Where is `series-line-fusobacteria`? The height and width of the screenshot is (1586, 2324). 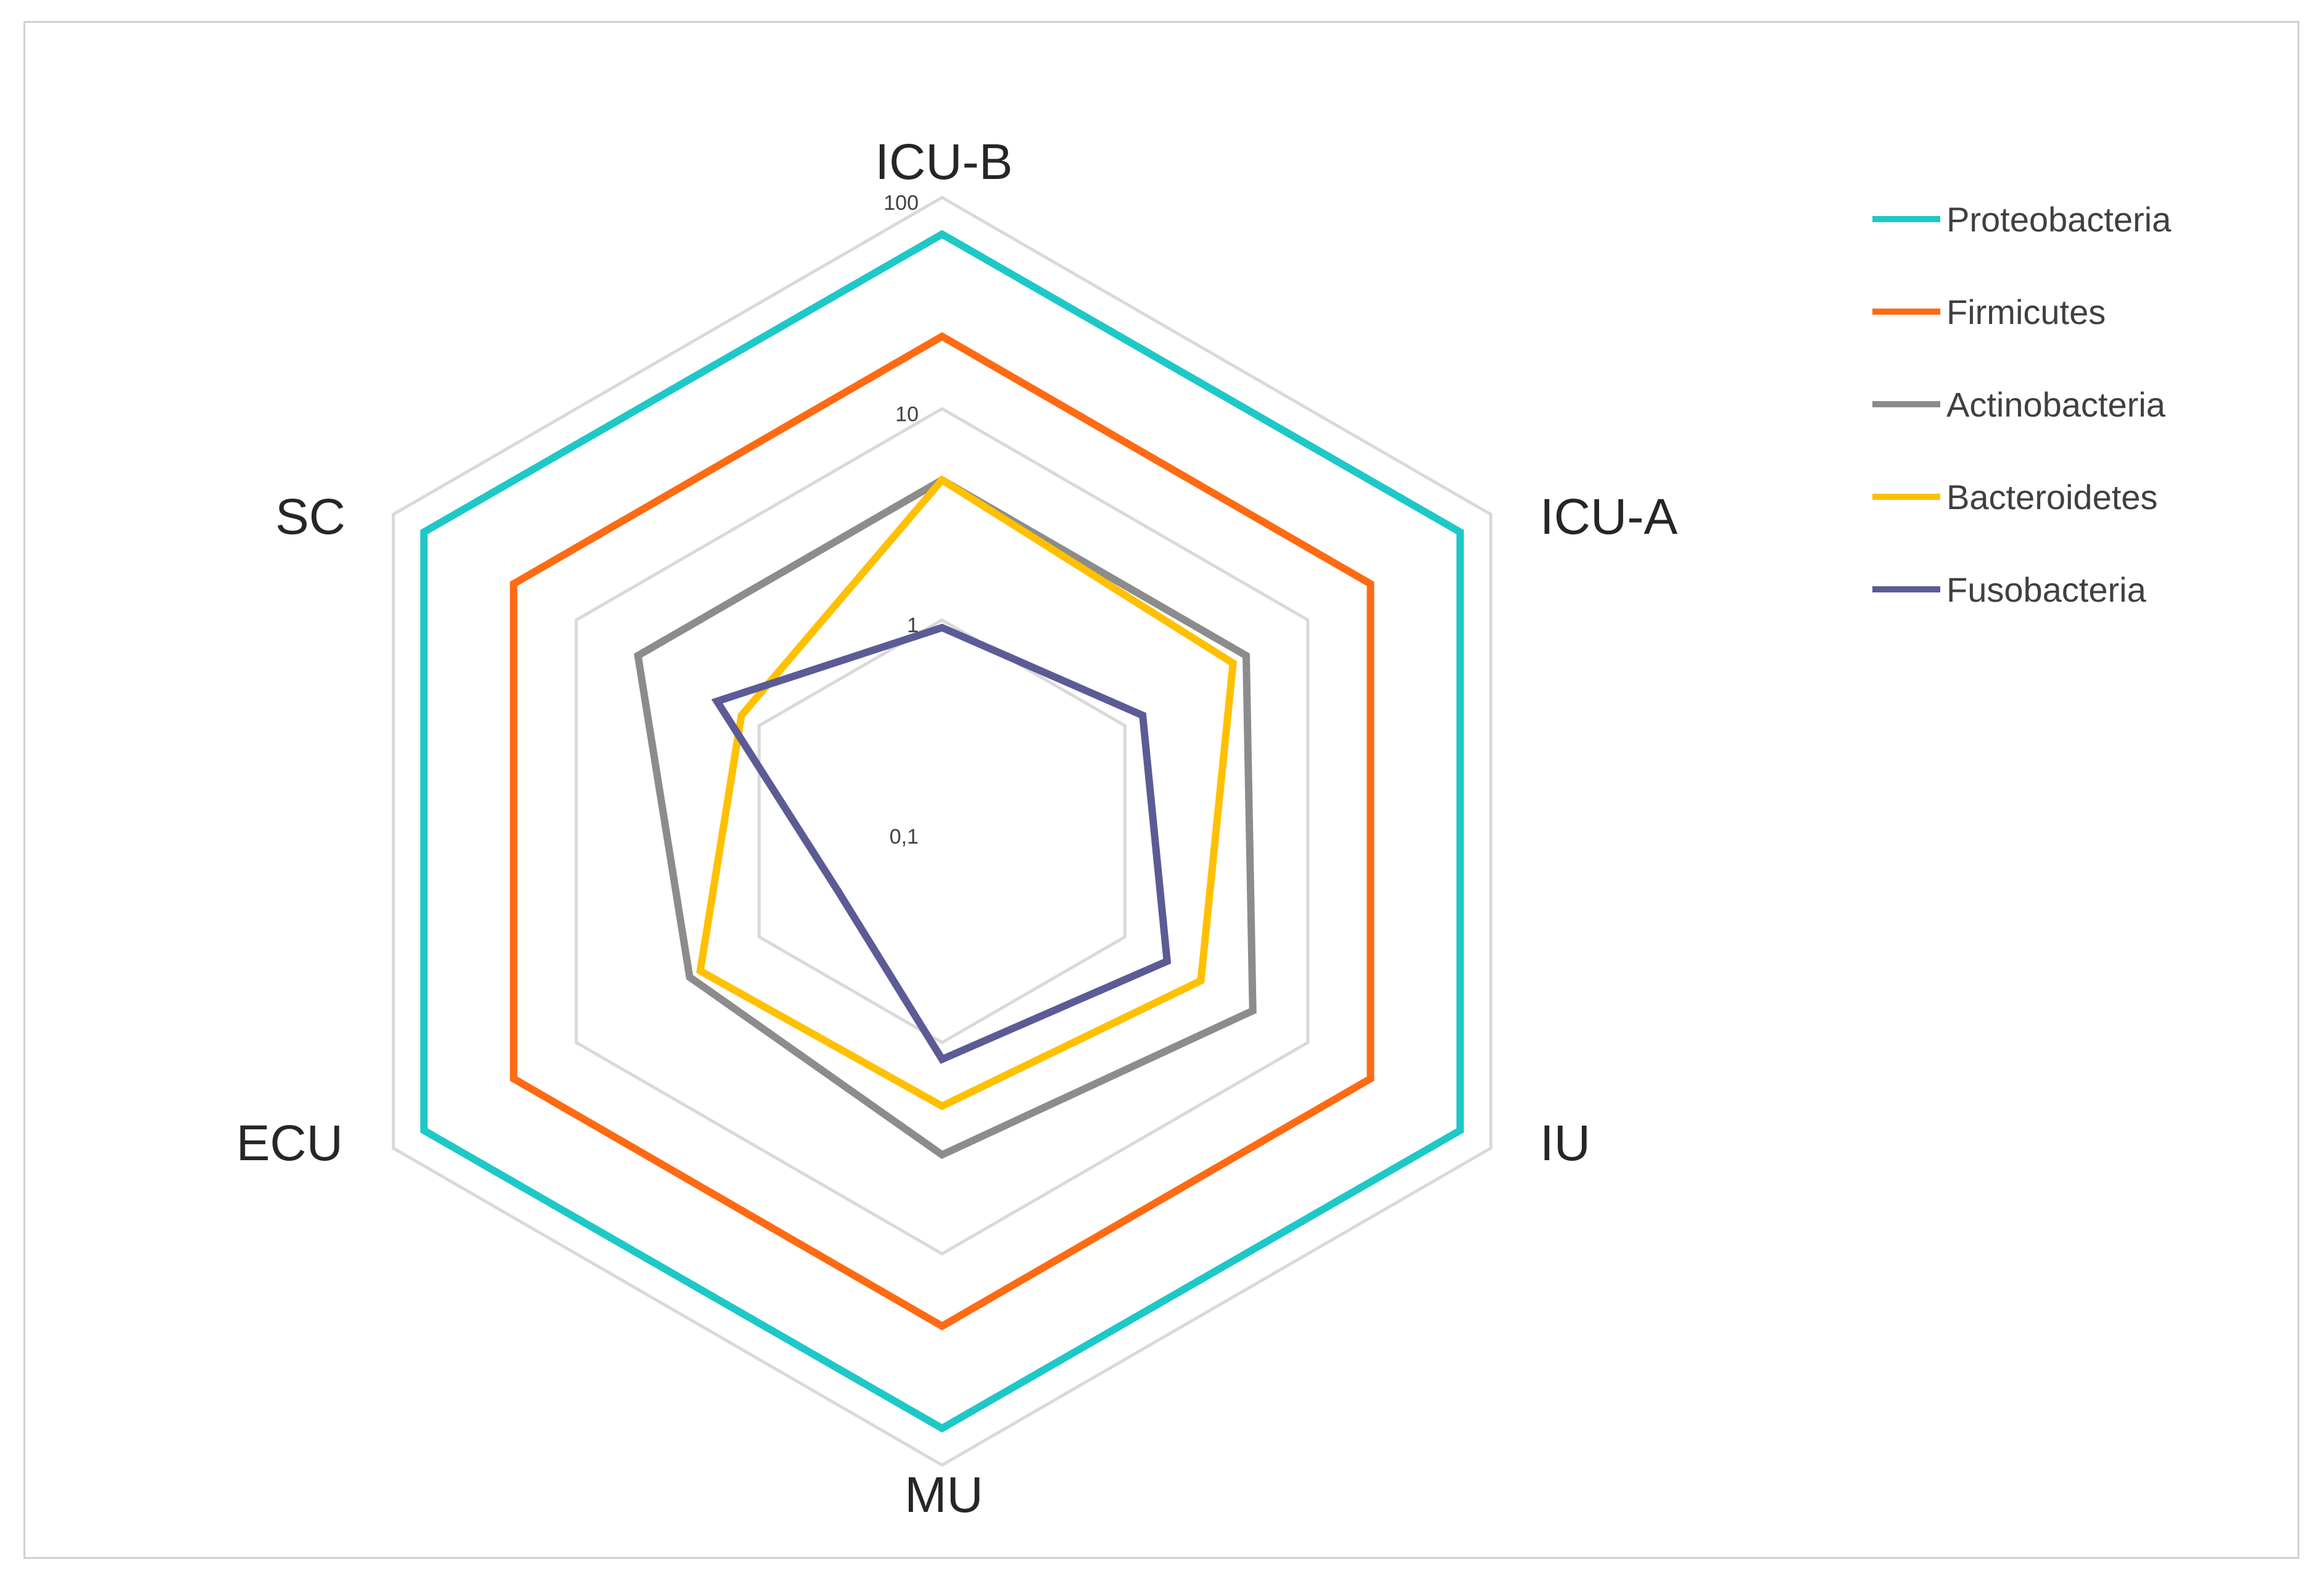
series-line-fusobacteria is located at coordinates (942, 844).